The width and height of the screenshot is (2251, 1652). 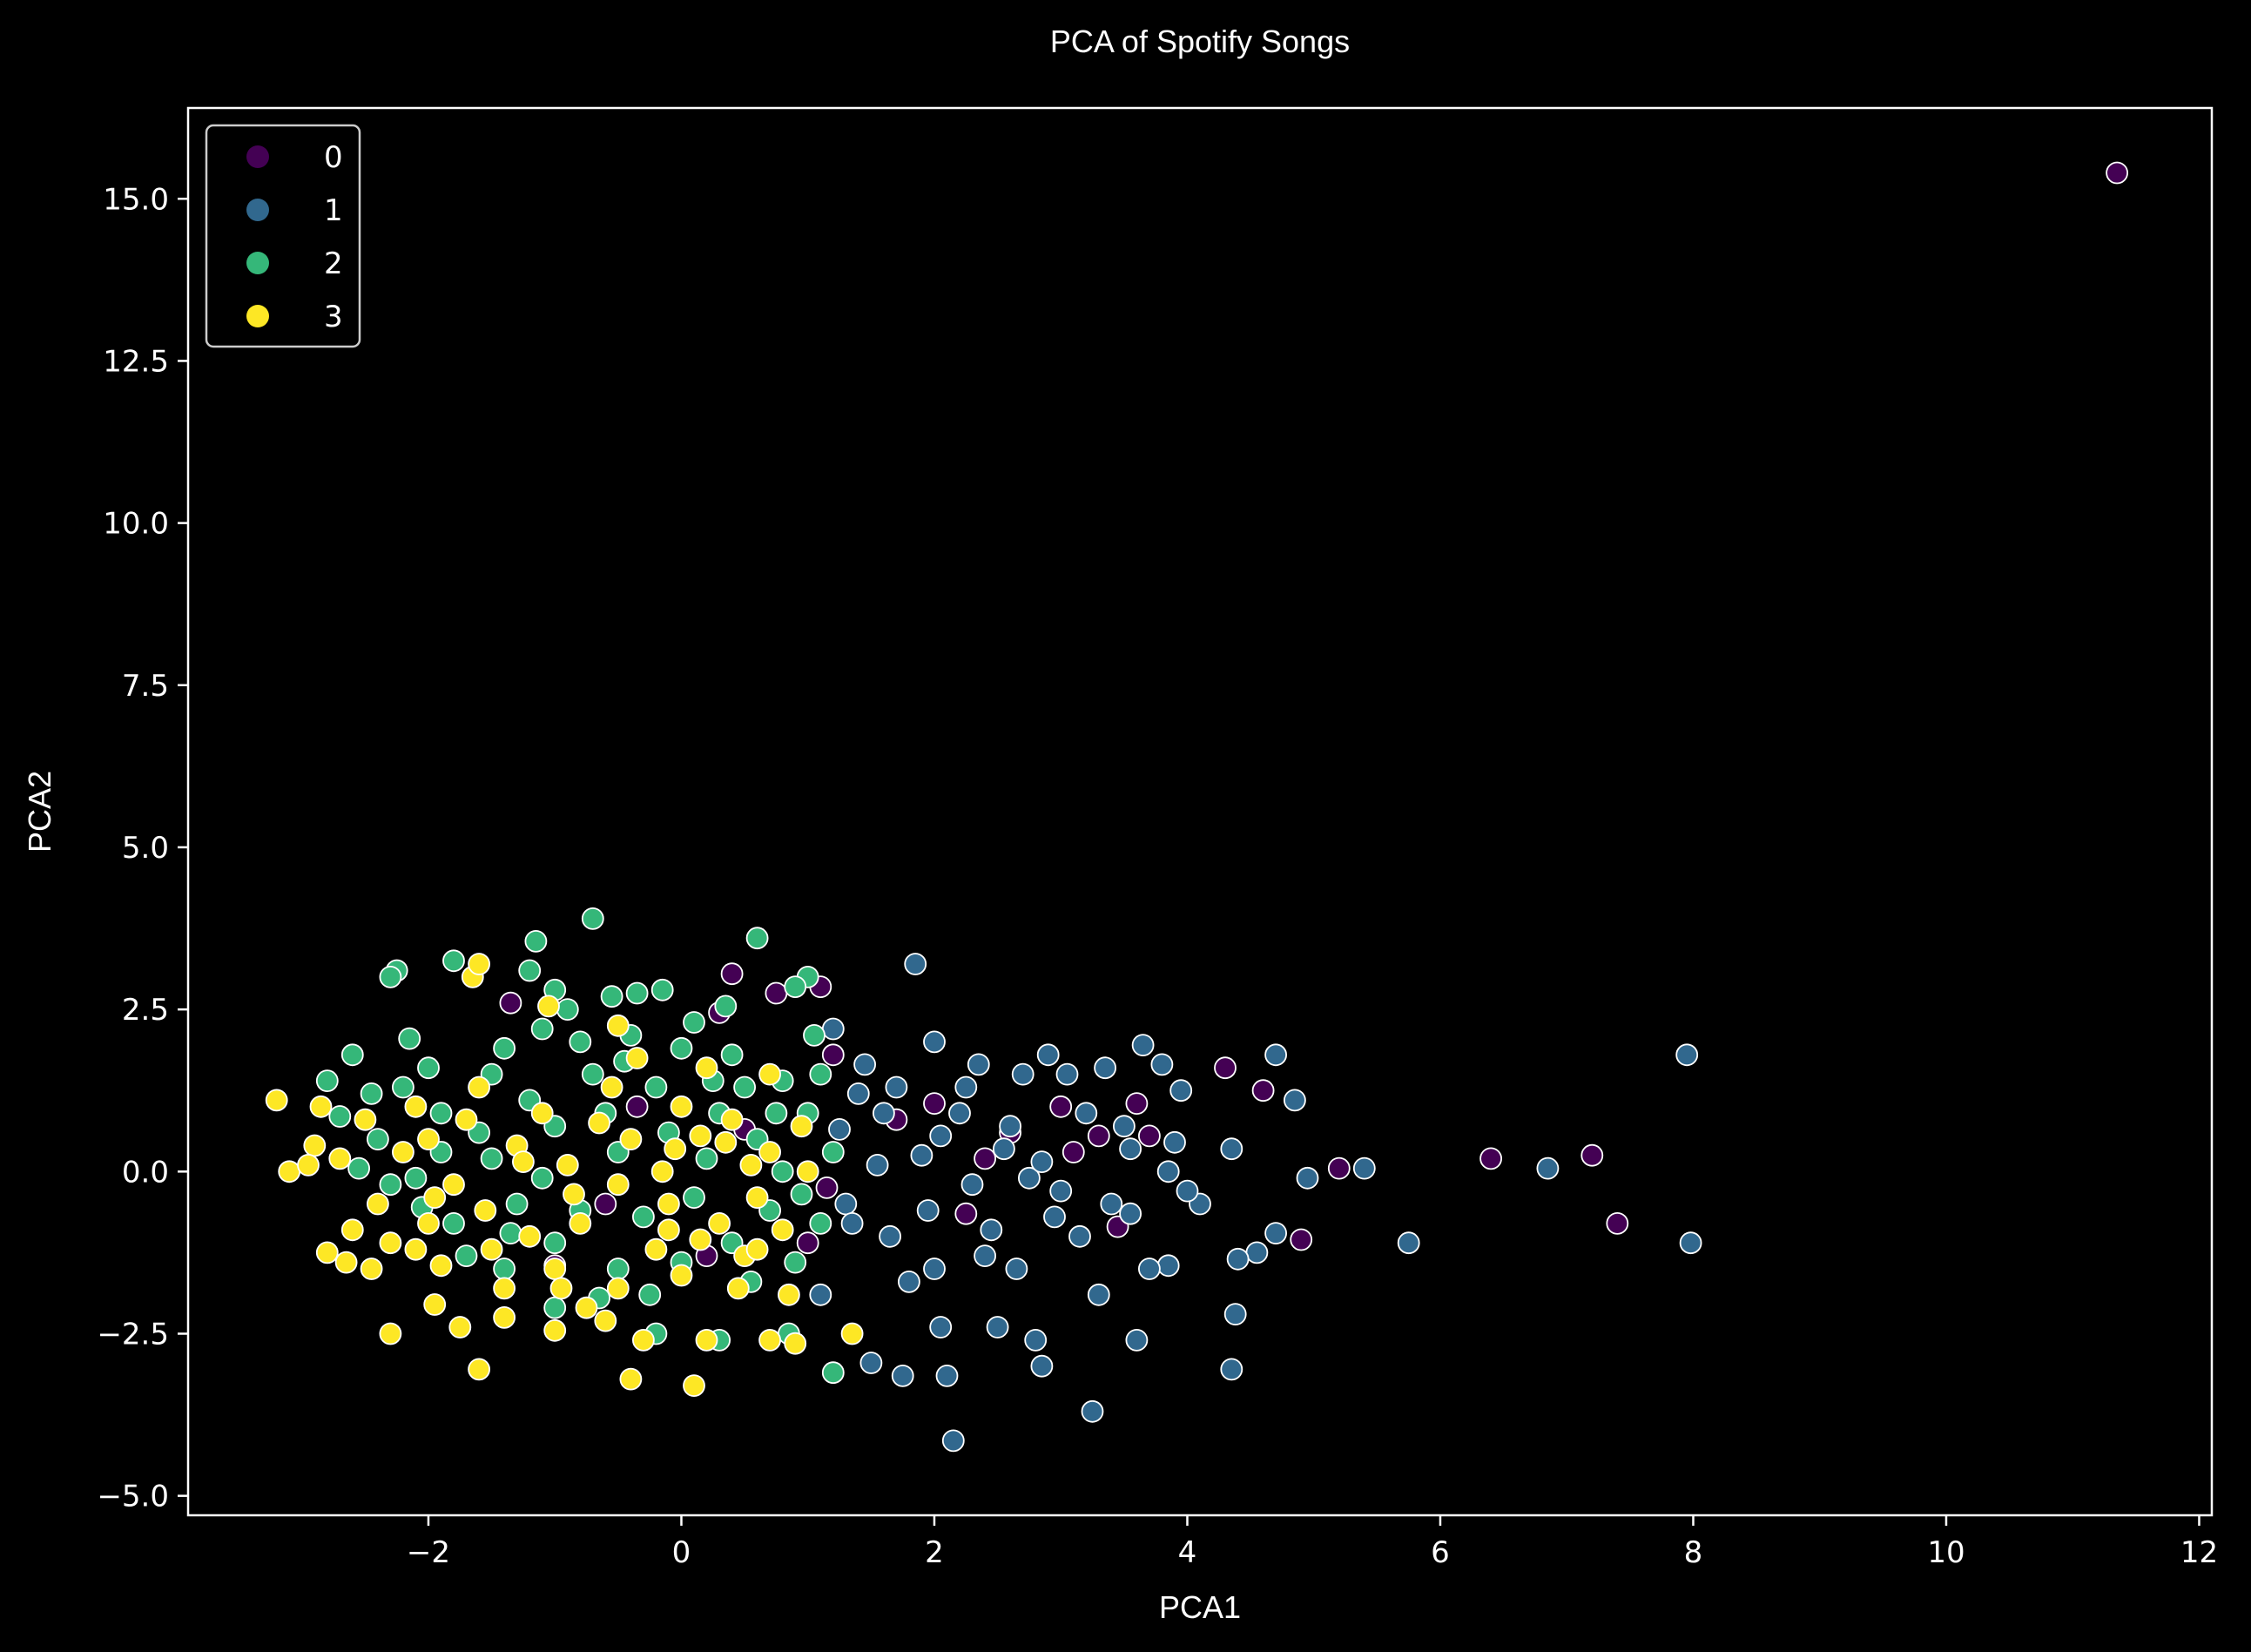 What do you see at coordinates (136, 524) in the screenshot?
I see `y-tick-label: 10.0` at bounding box center [136, 524].